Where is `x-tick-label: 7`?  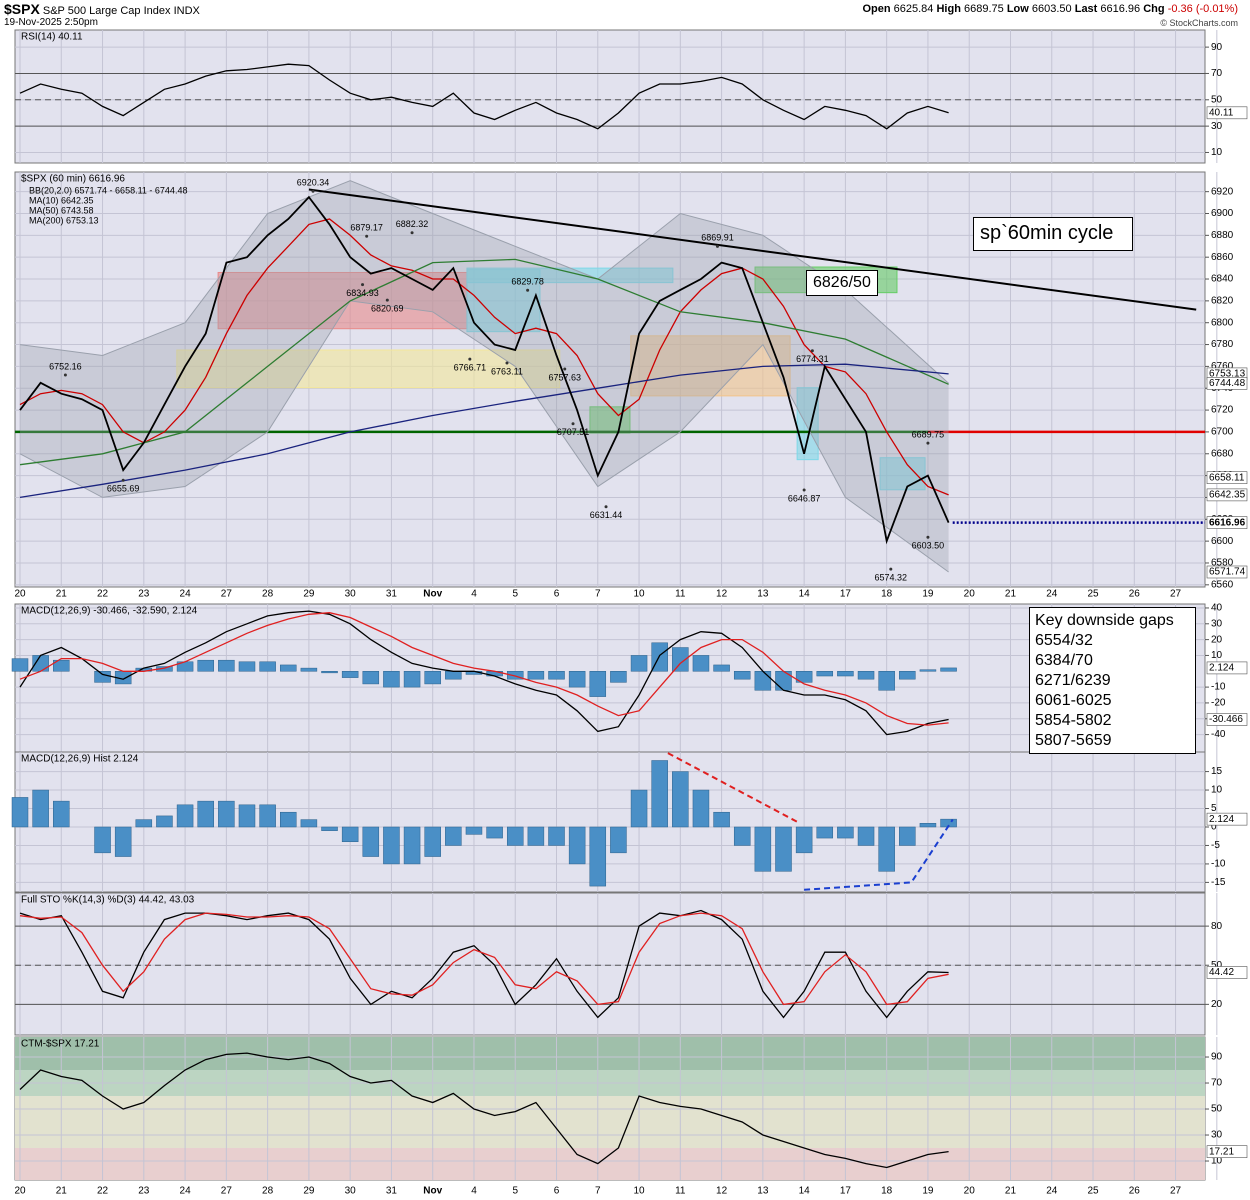
x-tick-label: 7 is located at coordinates (598, 1191).